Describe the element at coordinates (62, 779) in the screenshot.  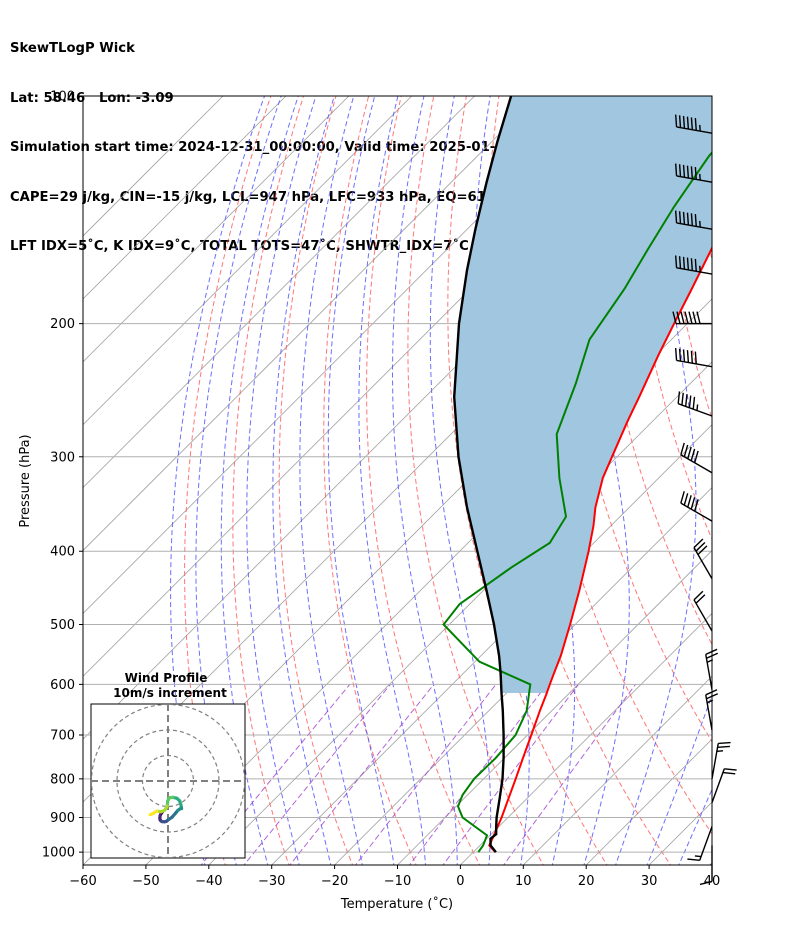
I see `y-tick-label: 800` at that location.